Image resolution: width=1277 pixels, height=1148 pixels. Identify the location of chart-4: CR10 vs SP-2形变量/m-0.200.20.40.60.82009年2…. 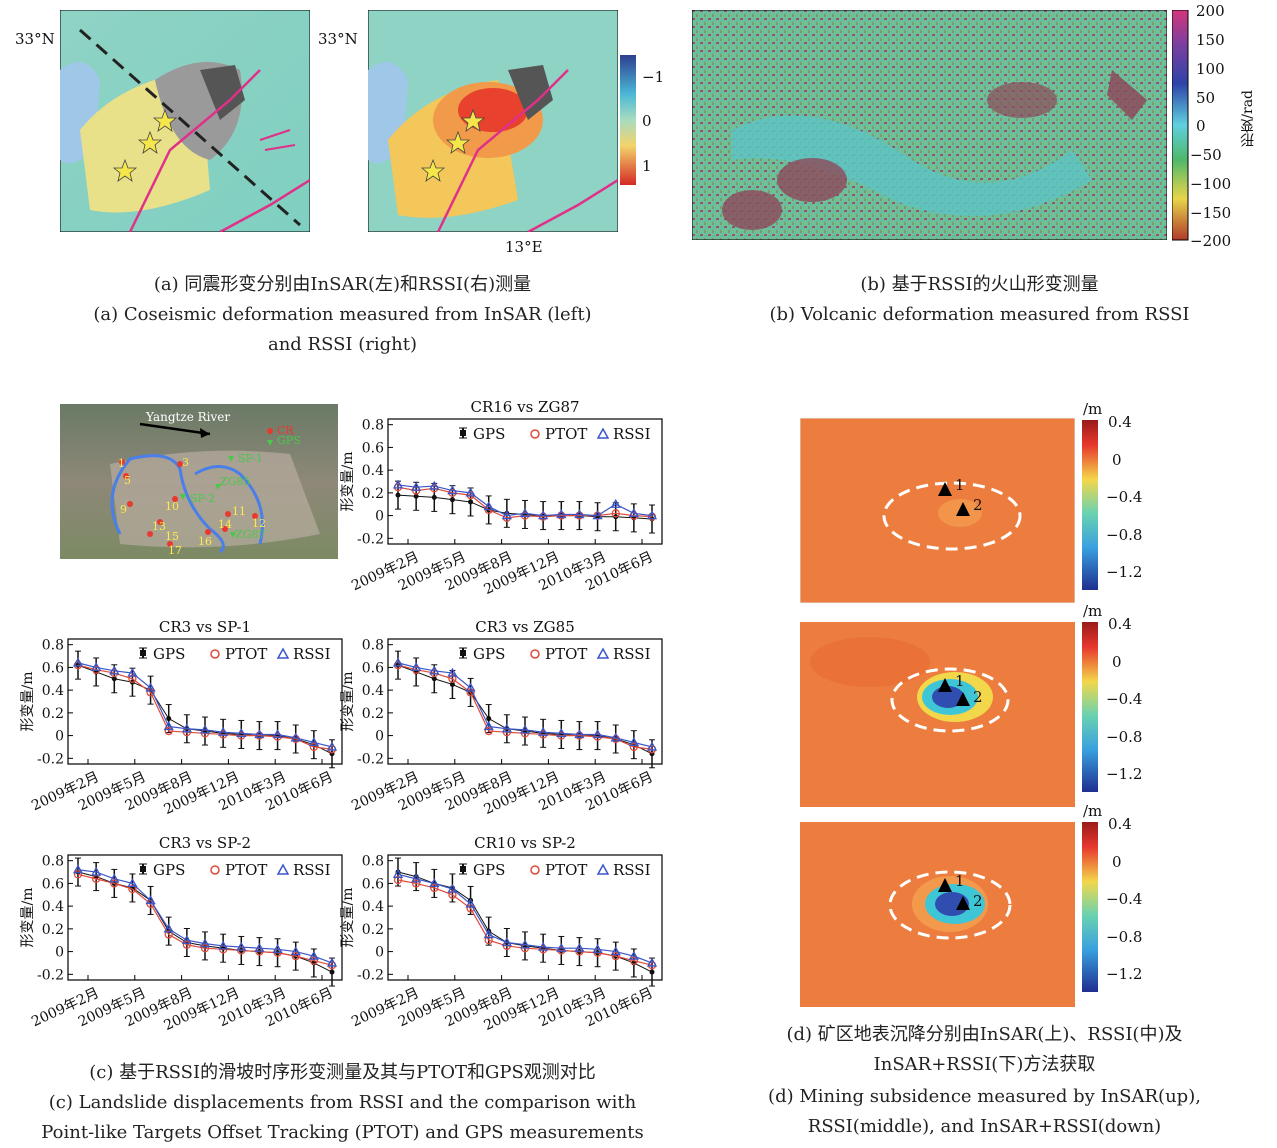
(501, 934).